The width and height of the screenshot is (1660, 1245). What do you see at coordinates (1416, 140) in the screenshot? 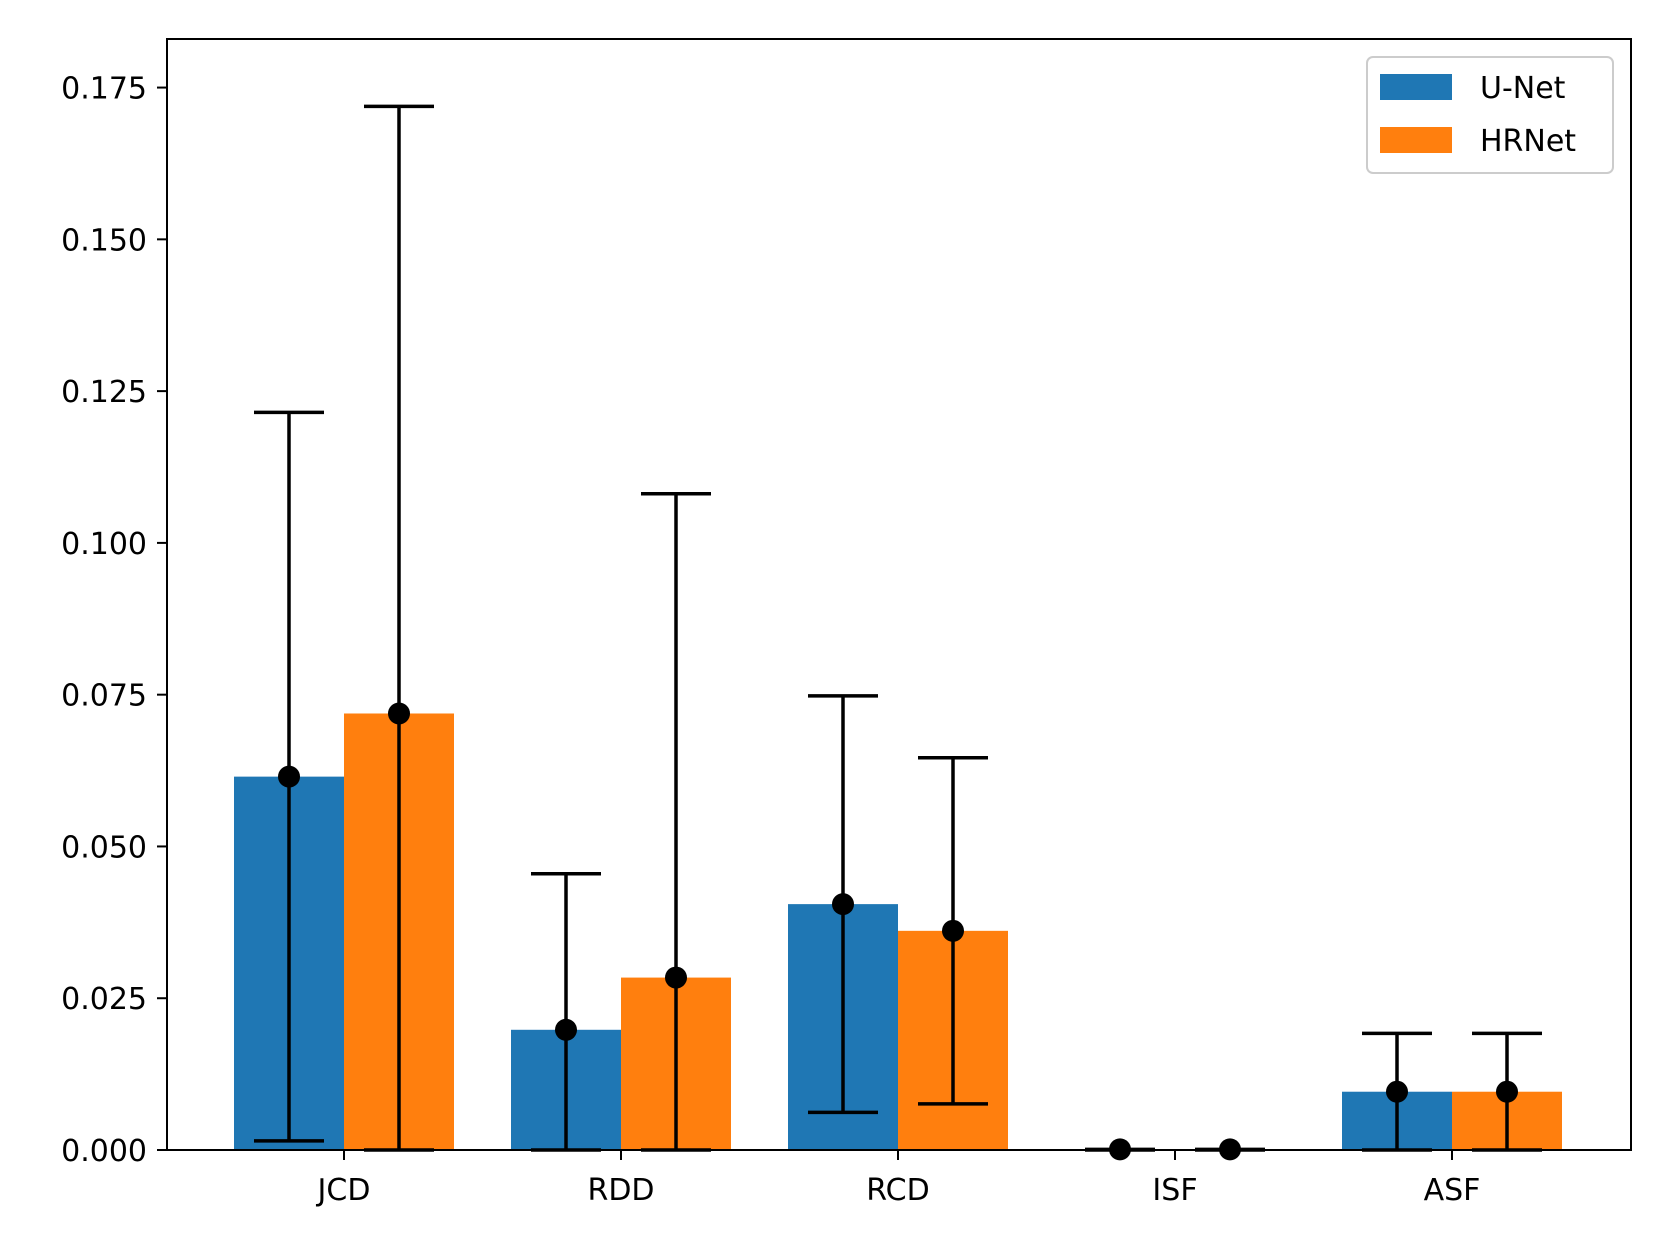
I see `legend-swatch-hrnet` at bounding box center [1416, 140].